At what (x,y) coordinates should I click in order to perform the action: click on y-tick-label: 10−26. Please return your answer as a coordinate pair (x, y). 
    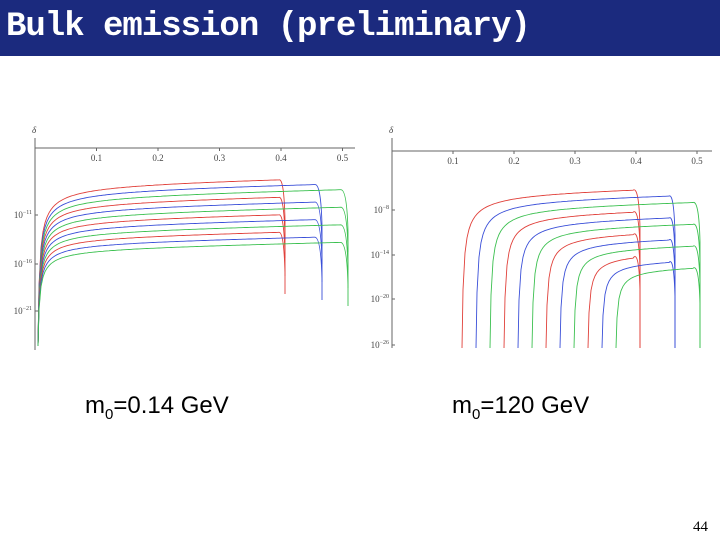
    Looking at the image, I should click on (380, 345).